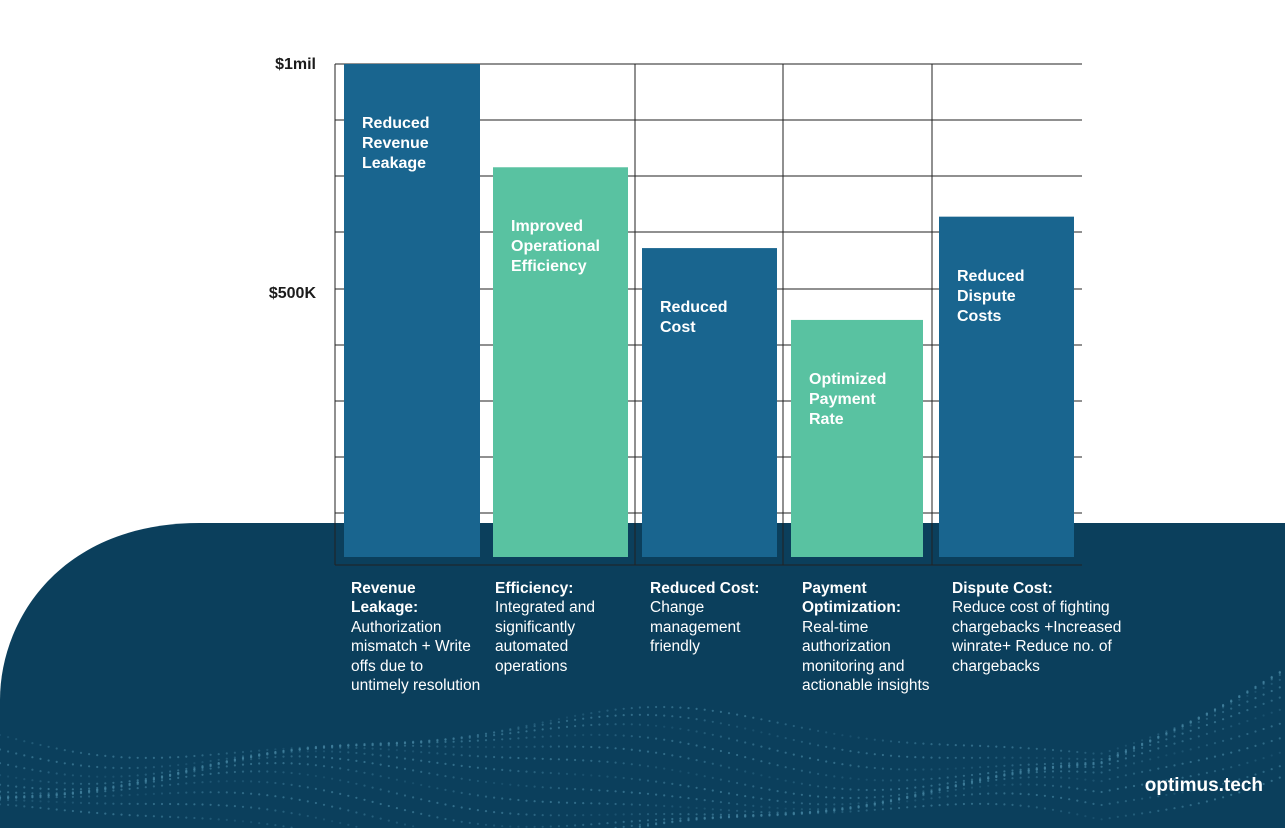 The width and height of the screenshot is (1285, 828). What do you see at coordinates (295, 64) in the screenshot?
I see `y-tick-label-1mil: $1mil` at bounding box center [295, 64].